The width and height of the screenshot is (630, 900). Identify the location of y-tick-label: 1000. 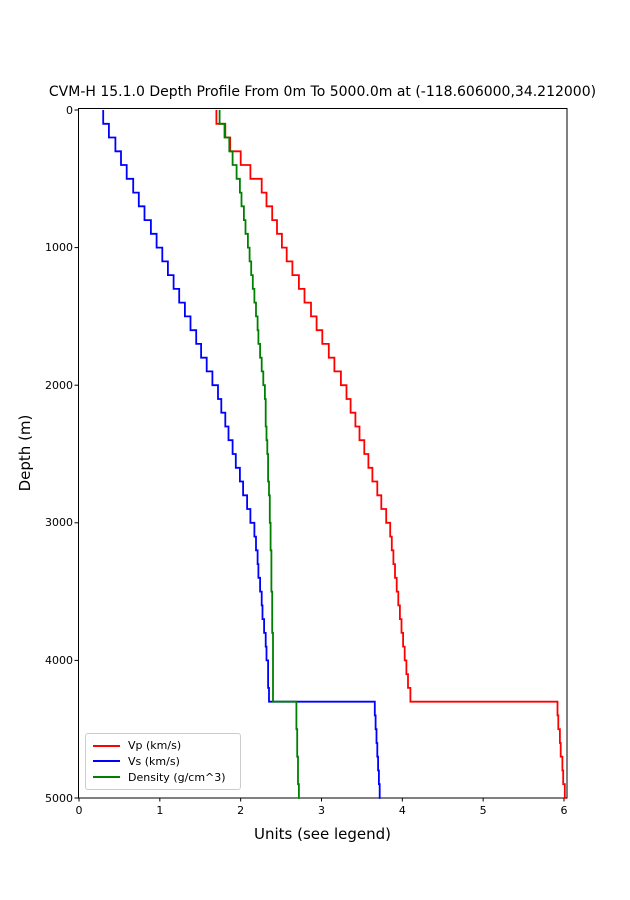
(59, 248).